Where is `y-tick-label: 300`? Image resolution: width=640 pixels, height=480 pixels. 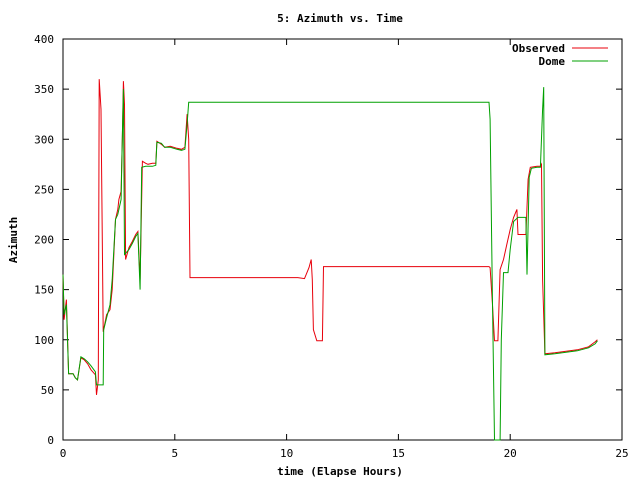 y-tick-label: 300 is located at coordinates (44, 139).